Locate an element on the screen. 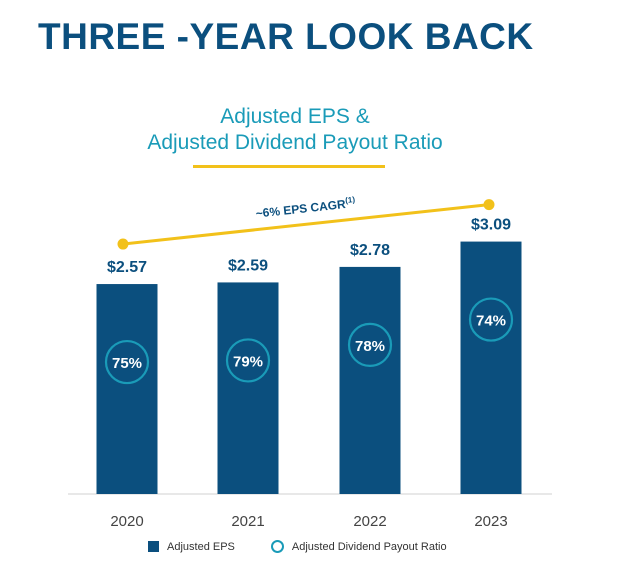 The height and width of the screenshot is (571, 622). eps-bar-2021 is located at coordinates (248, 388).